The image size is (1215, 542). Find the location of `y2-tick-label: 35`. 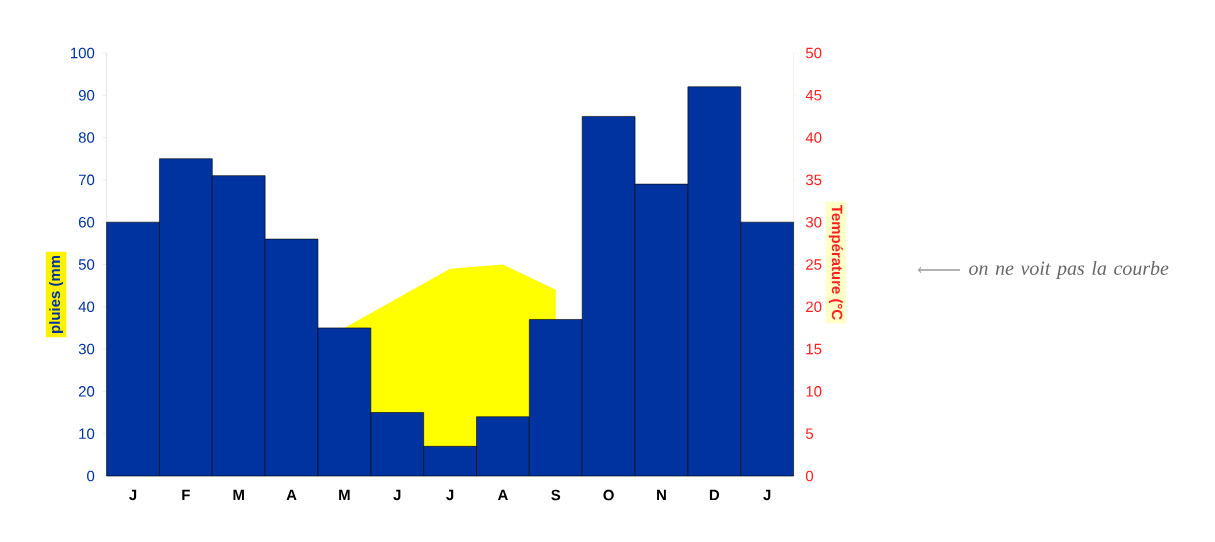

y2-tick-label: 35 is located at coordinates (813, 180).